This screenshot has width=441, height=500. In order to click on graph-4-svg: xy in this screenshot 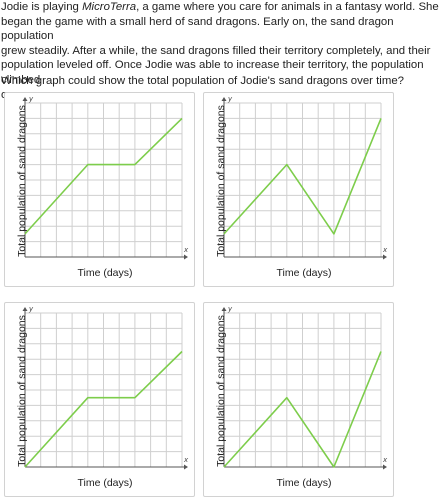, I will do `click(304, 387)`.